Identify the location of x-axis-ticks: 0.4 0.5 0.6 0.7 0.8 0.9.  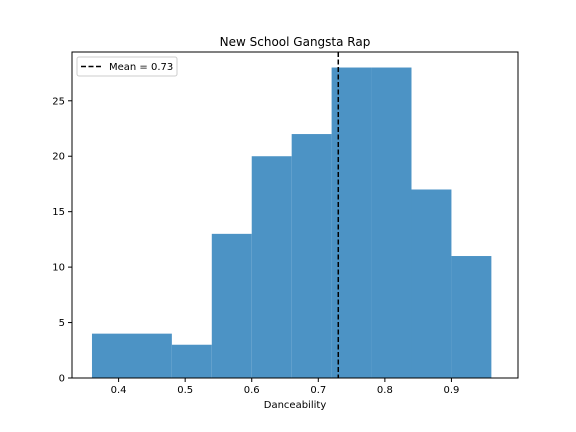
(285, 387).